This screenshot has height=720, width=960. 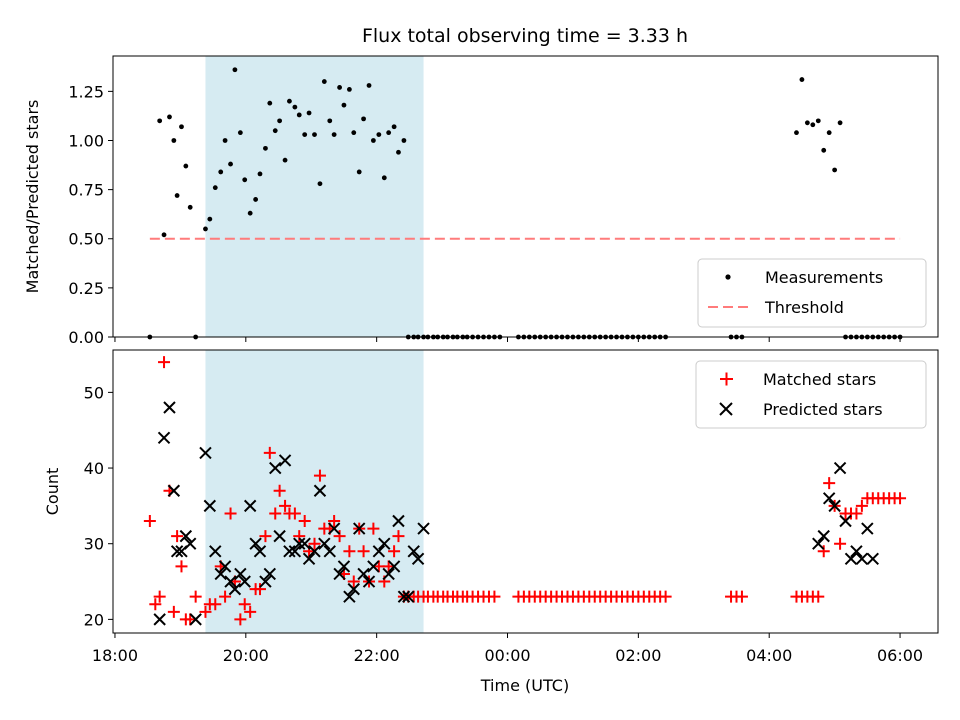 What do you see at coordinates (726, 379) in the screenshot?
I see `matched-legend-marker` at bounding box center [726, 379].